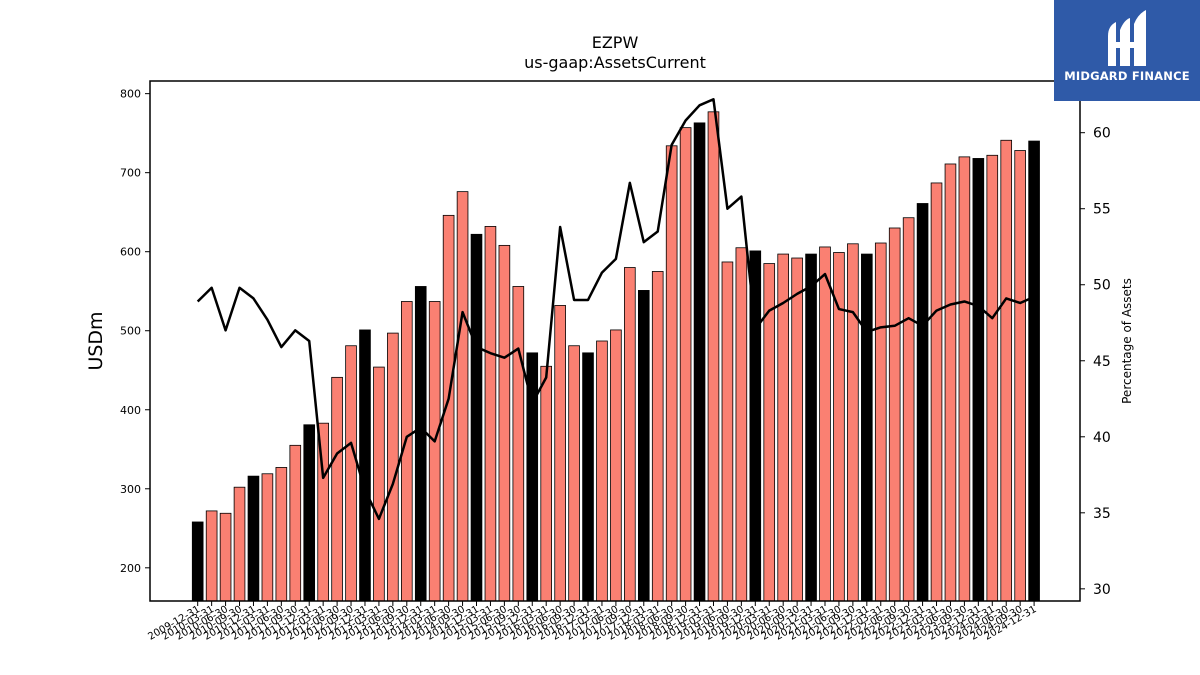 The width and height of the screenshot is (1200, 675). Describe the element at coordinates (1102, 514) in the screenshot. I see `y2-tick-label: 35` at that location.